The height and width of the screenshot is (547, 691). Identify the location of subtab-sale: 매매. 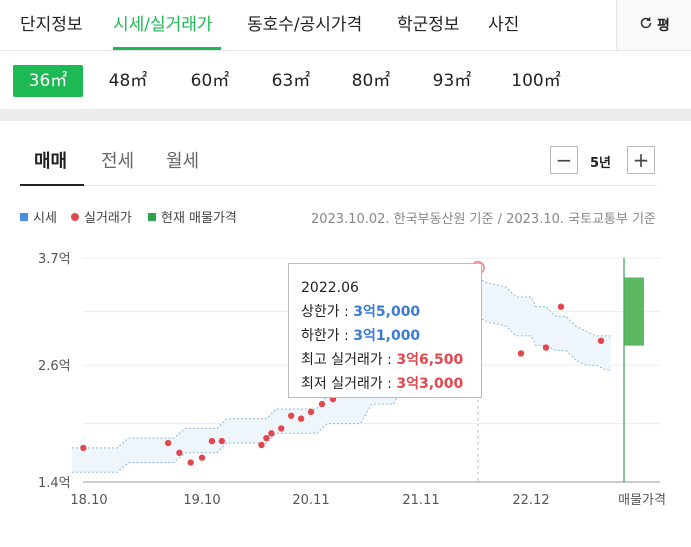
(51, 161).